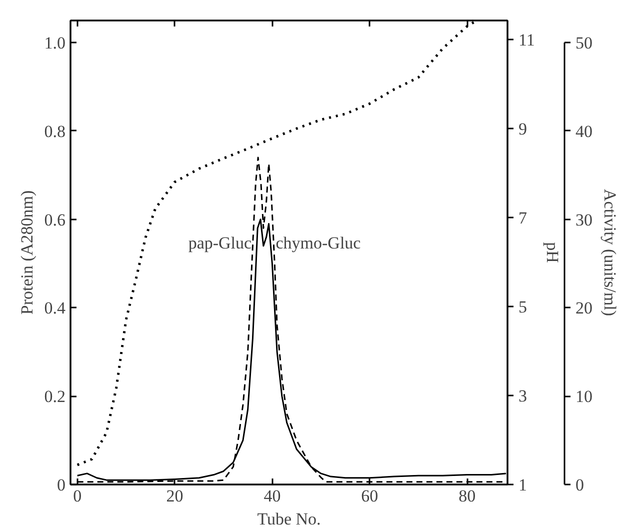 The image size is (622, 531). Describe the element at coordinates (523, 218) in the screenshot. I see `y2-tick-label: 7` at that location.